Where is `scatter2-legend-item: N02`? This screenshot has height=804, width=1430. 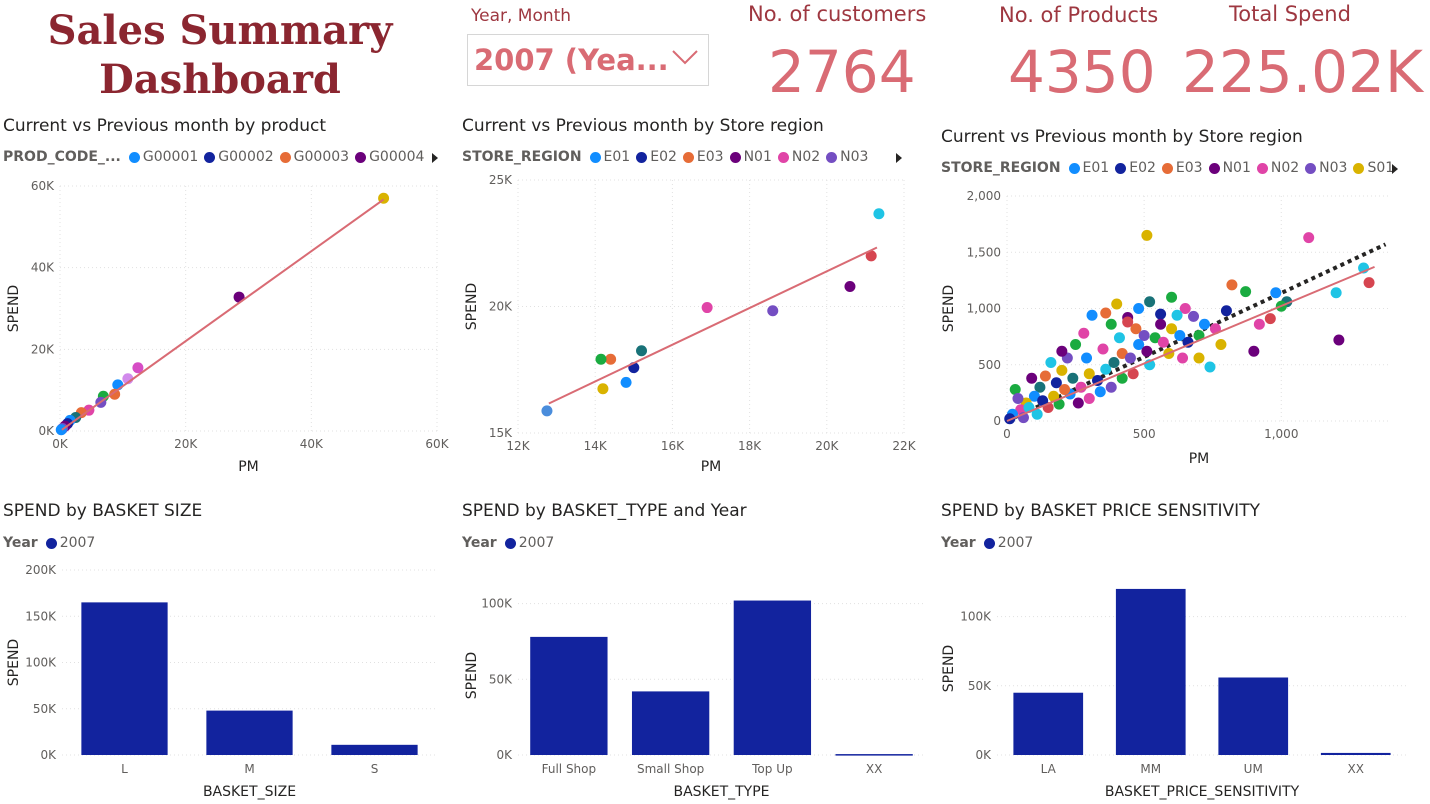
scatter2-legend-item: N02 is located at coordinates (799, 157).